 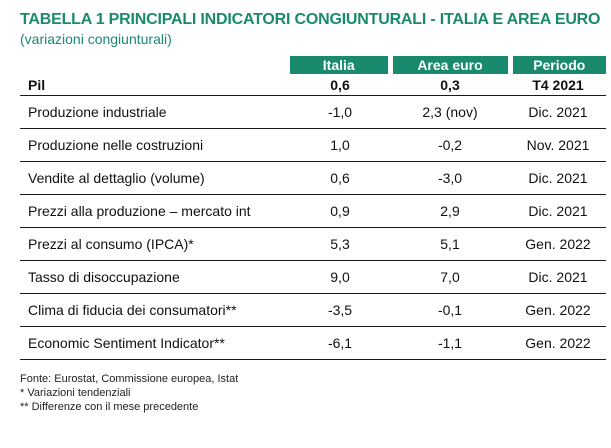 I want to click on cell-area-euro: -3,0, so click(x=450, y=178).